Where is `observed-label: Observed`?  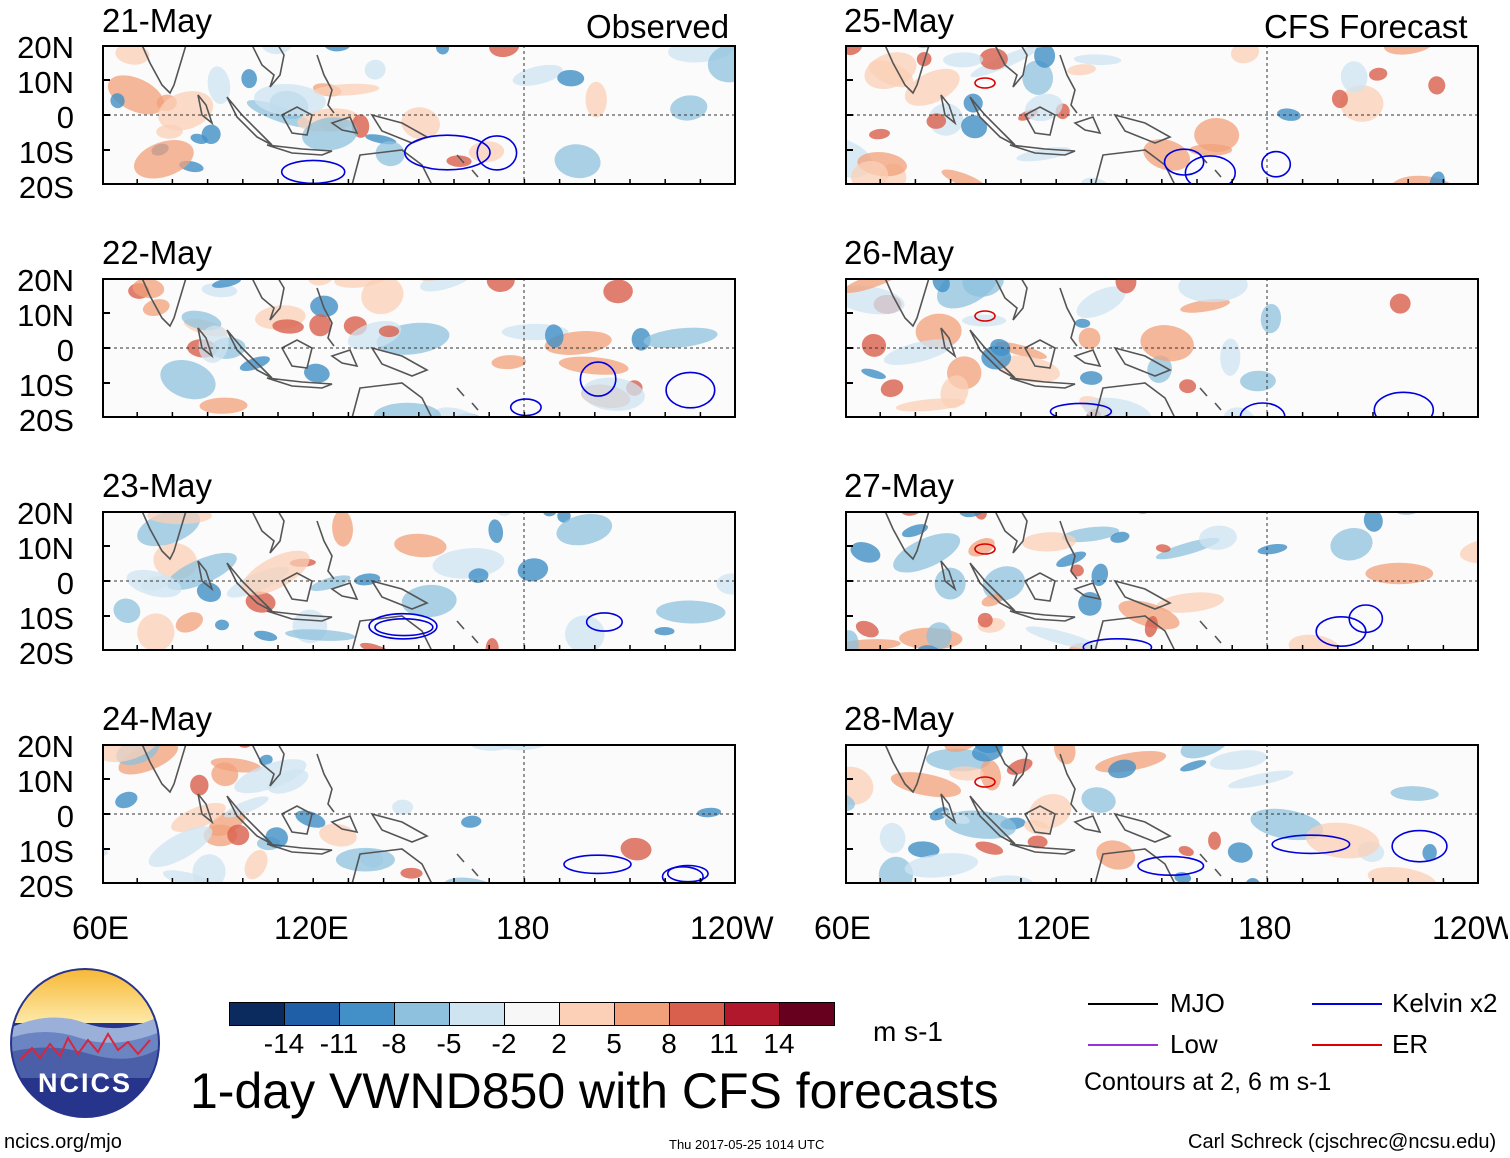
observed-label: Observed is located at coordinates (658, 26).